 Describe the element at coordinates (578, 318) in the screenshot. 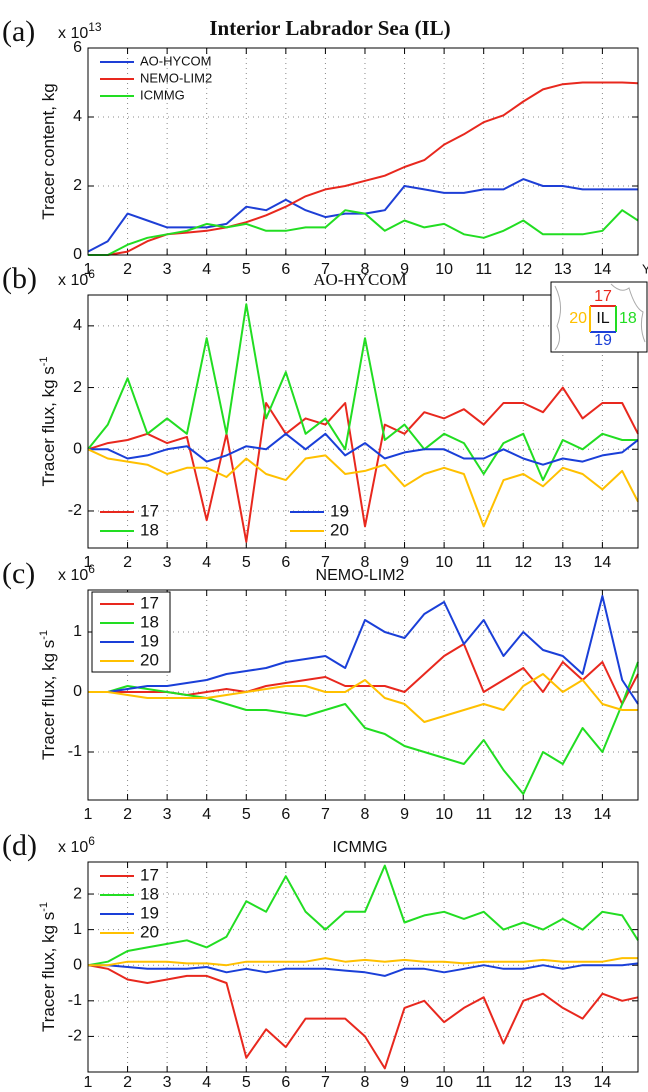

I see `inset-label: 20` at that location.